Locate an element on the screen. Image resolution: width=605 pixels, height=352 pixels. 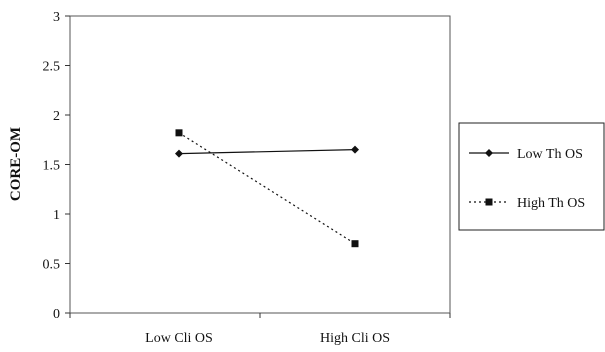
y-axis-title: CORE-OM is located at coordinates (16, 164).